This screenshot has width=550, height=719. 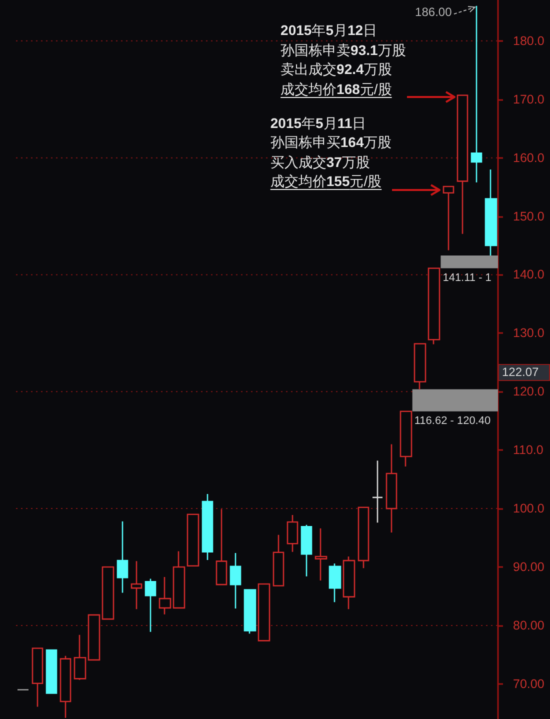 What do you see at coordinates (433, 12) in the screenshot?
I see `annotation: 186.00` at bounding box center [433, 12].